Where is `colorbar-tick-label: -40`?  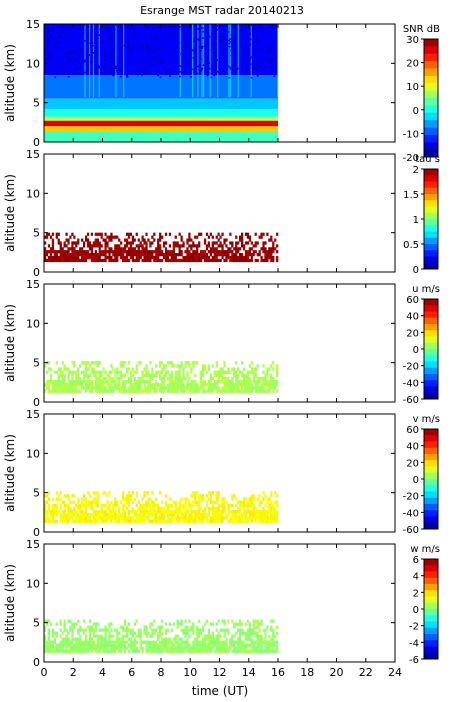
colorbar-tick-label: -40 is located at coordinates (411, 383).